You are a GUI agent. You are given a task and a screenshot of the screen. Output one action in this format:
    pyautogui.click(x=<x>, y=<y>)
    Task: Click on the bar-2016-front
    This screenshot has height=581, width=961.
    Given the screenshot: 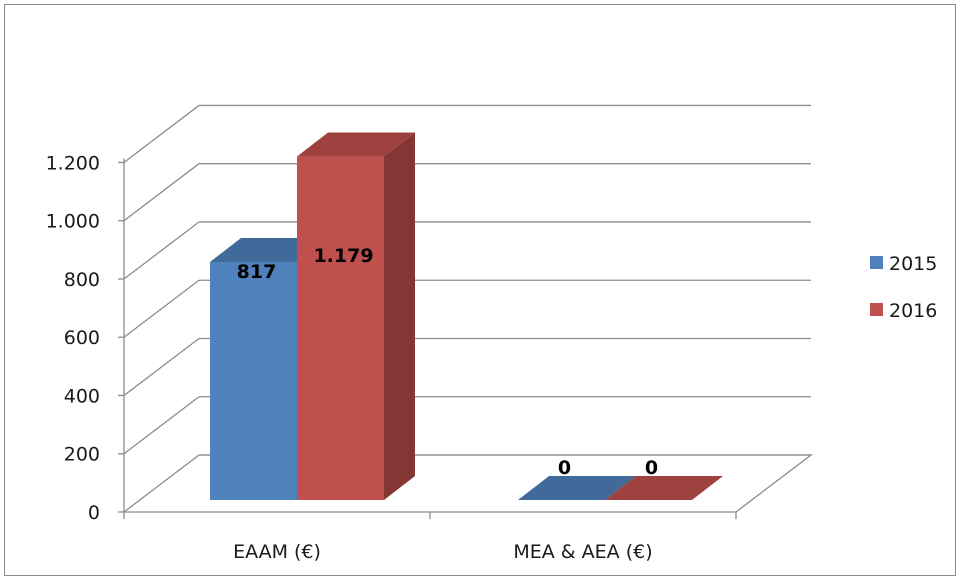 What is the action you would take?
    pyautogui.click(x=340, y=328)
    